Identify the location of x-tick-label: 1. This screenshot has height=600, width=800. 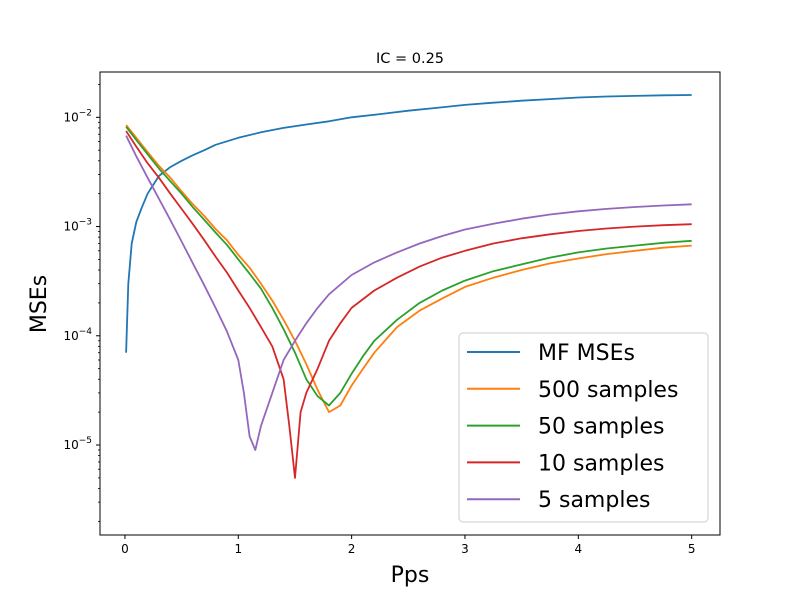
(238, 549).